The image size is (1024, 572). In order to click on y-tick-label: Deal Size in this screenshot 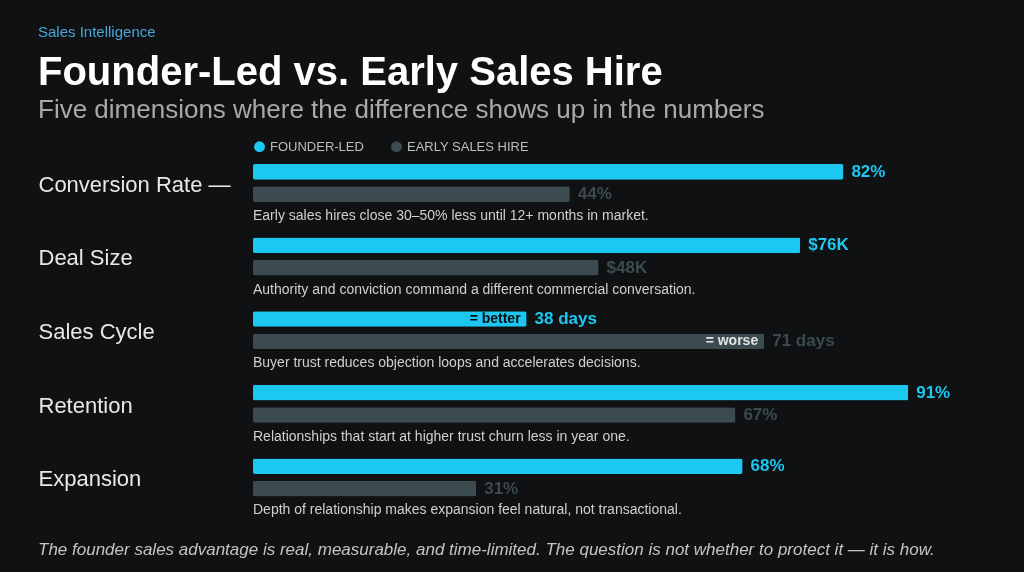, I will do `click(85, 258)`.